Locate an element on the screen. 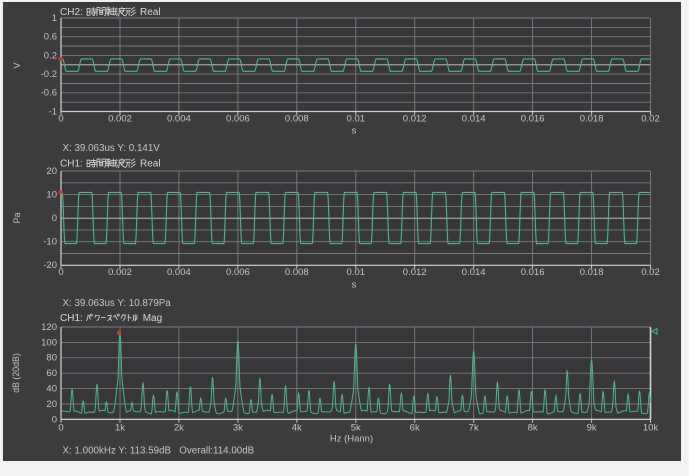  svg-text: 3k is located at coordinates (238, 427).